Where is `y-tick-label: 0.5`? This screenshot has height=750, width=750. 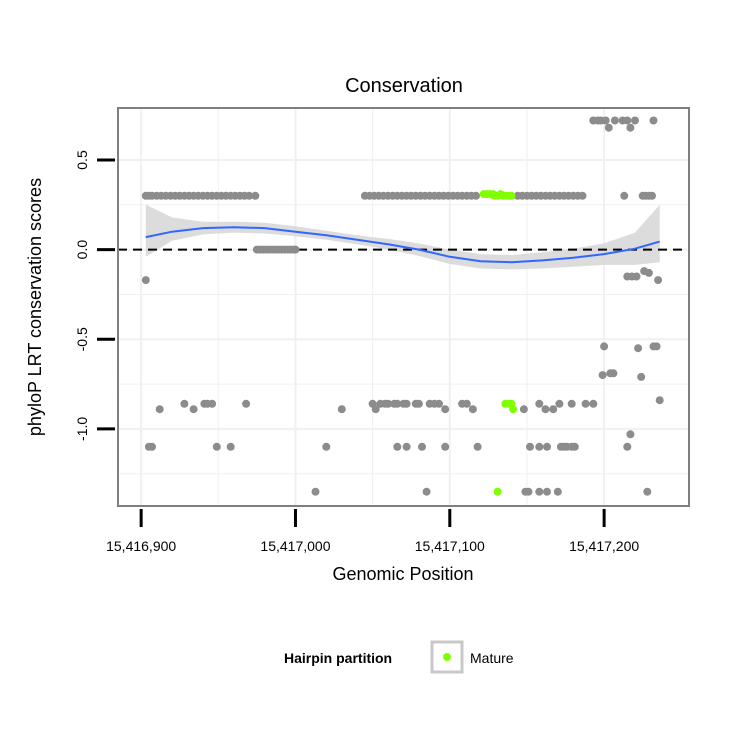
y-tick-label: 0.5 is located at coordinates (82, 160).